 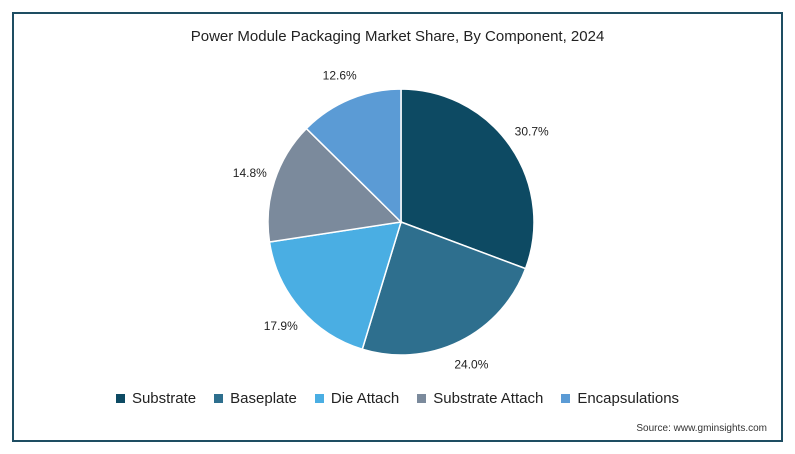 I want to click on slice-label: 24.0%, so click(x=471, y=365).